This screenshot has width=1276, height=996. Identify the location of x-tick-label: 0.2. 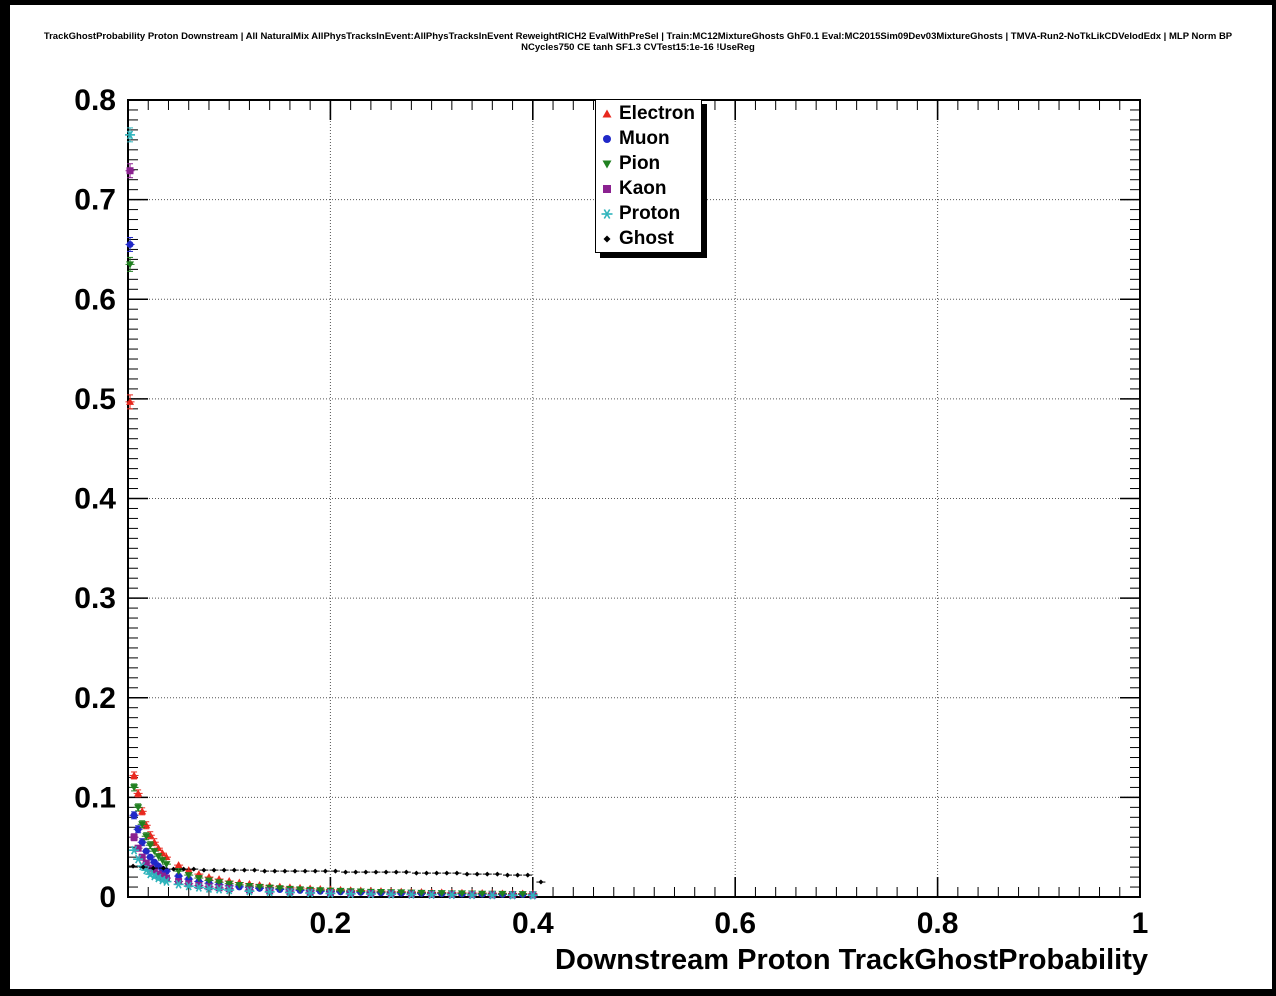
(331, 923).